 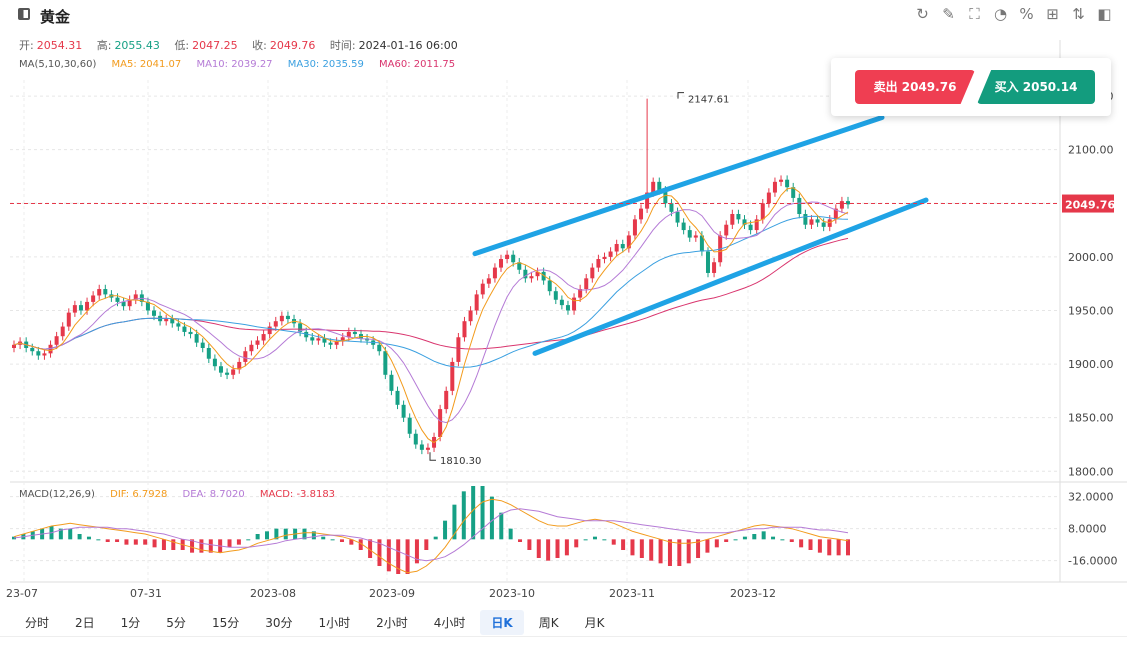 What do you see at coordinates (948, 14) in the screenshot?
I see `draw-icon: ✎` at bounding box center [948, 14].